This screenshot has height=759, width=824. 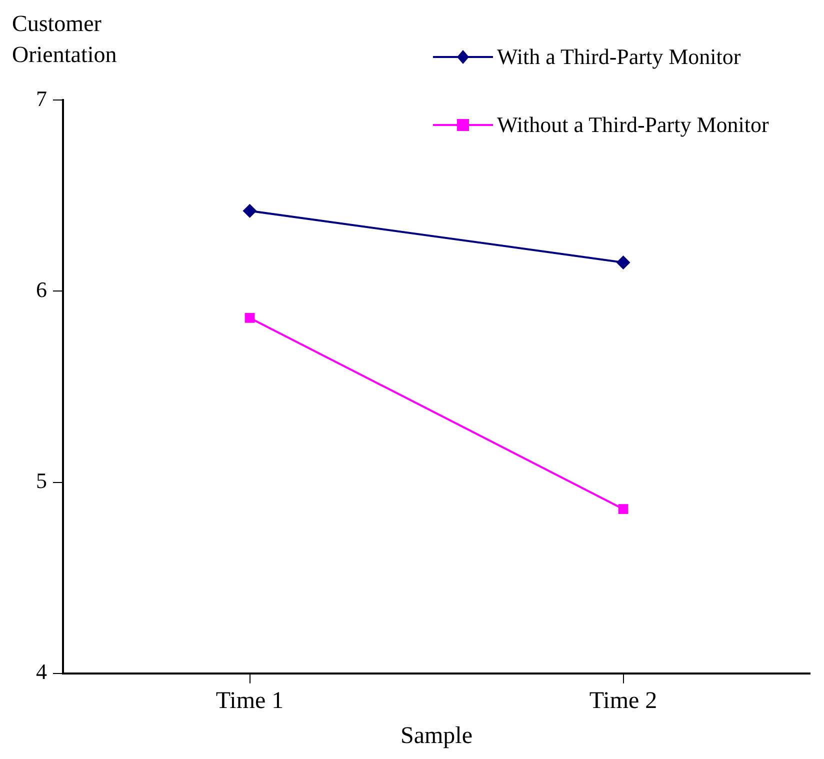 What do you see at coordinates (41, 481) in the screenshot?
I see `y-tick-label: 5` at bounding box center [41, 481].